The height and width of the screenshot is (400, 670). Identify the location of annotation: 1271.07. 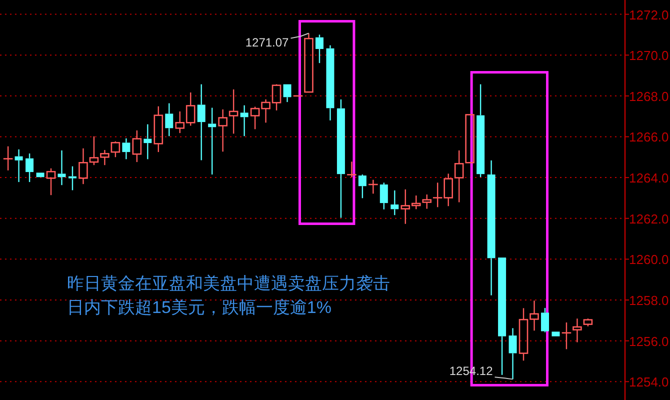
(267, 42).